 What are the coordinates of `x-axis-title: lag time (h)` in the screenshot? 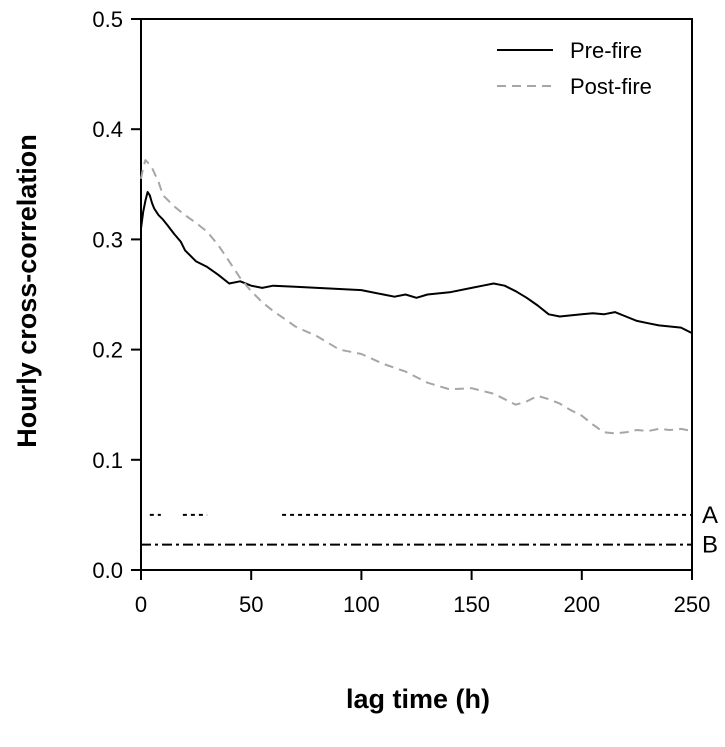 It's located at (418, 699).